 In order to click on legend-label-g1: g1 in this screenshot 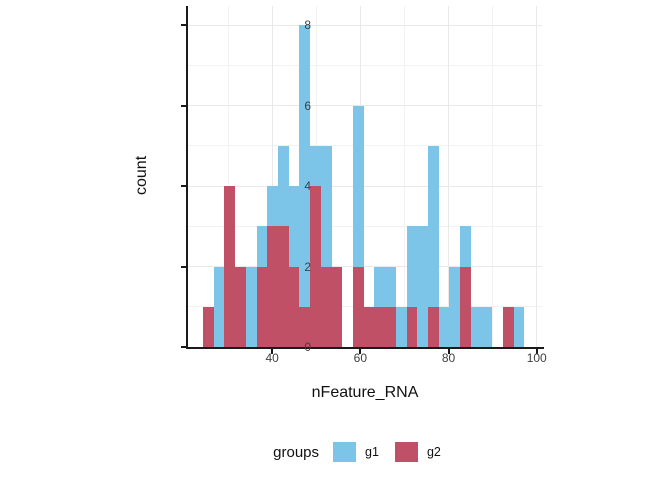, I will do `click(372, 452)`.